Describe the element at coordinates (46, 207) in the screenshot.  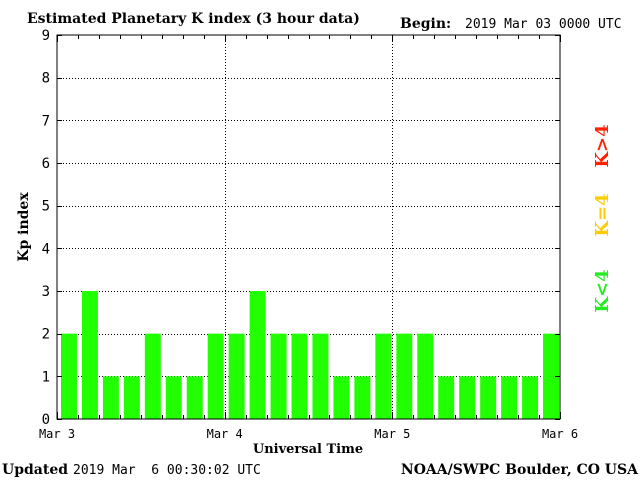
I see `y-tick-label: 5` at that location.